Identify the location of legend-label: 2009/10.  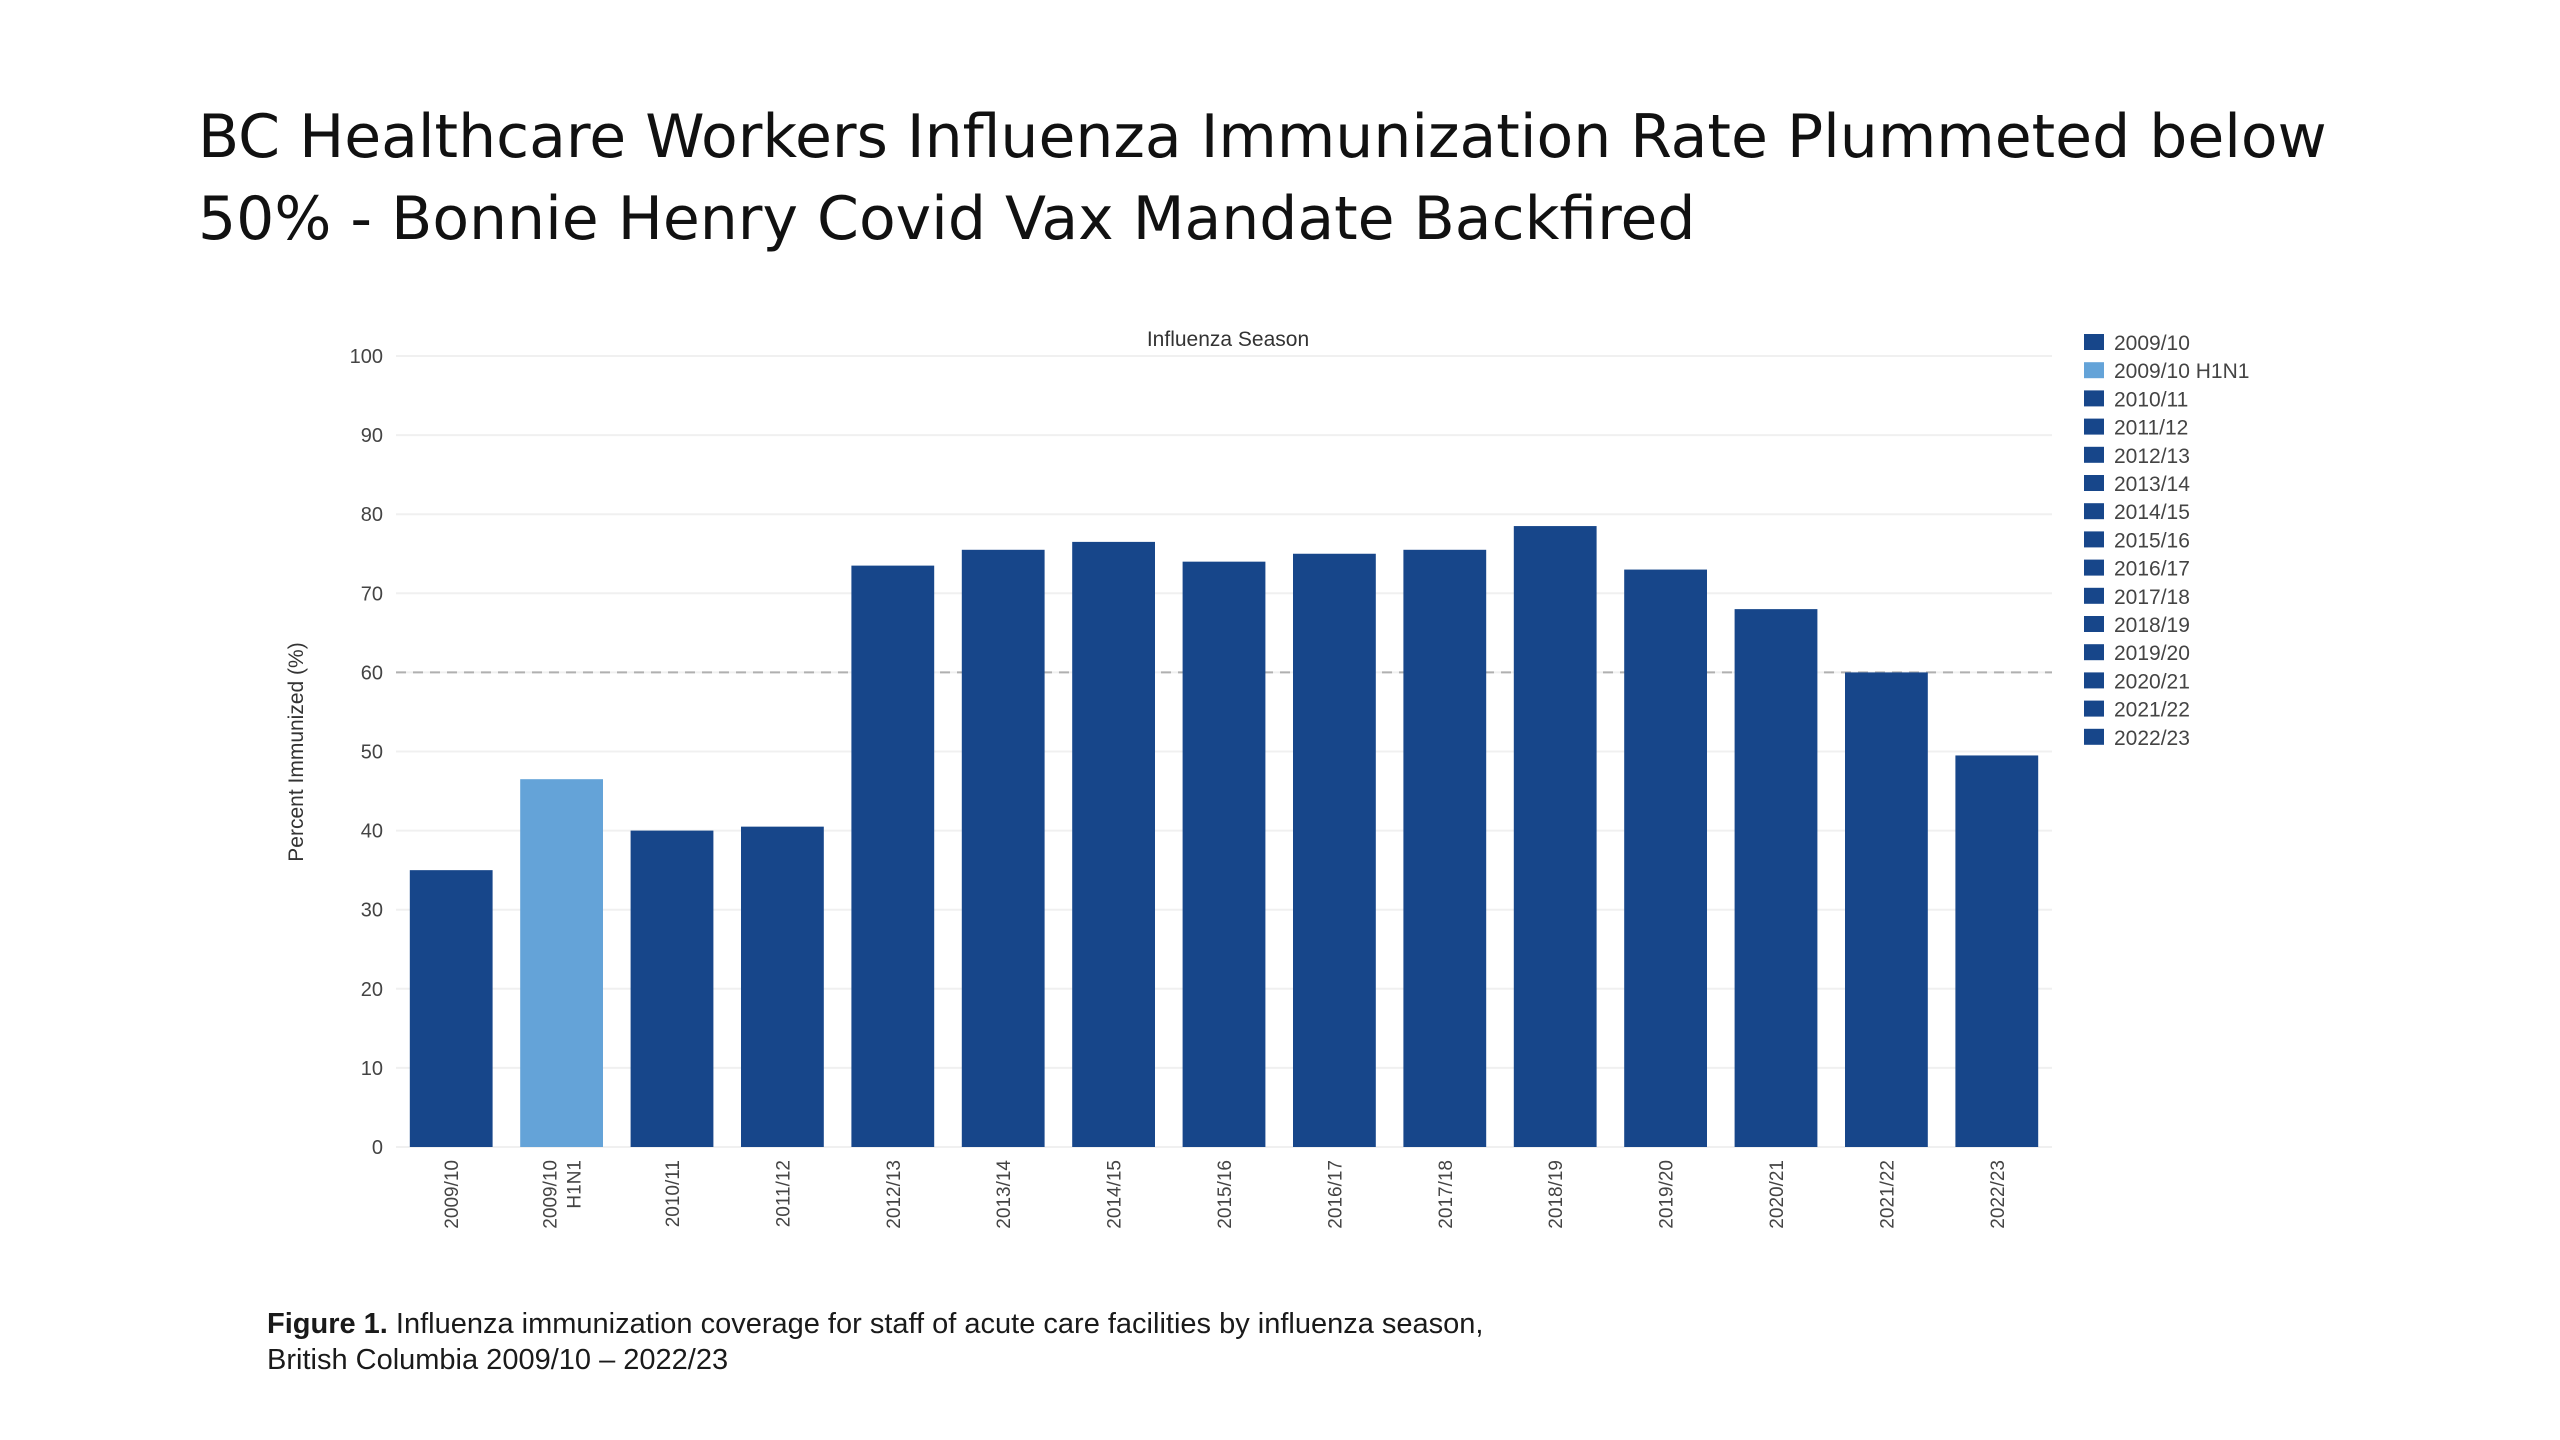
(2152, 343).